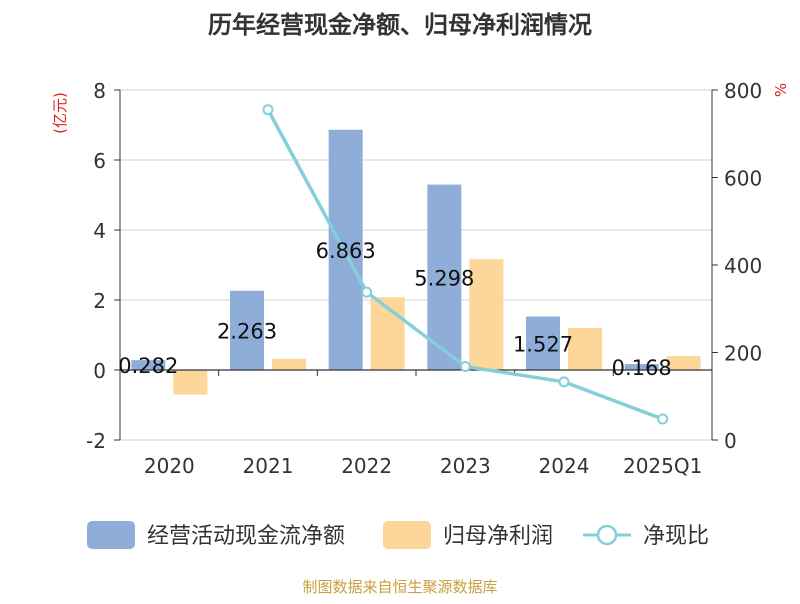 The image size is (800, 604). I want to click on right-axis-tick-label: 0, so click(730, 441).